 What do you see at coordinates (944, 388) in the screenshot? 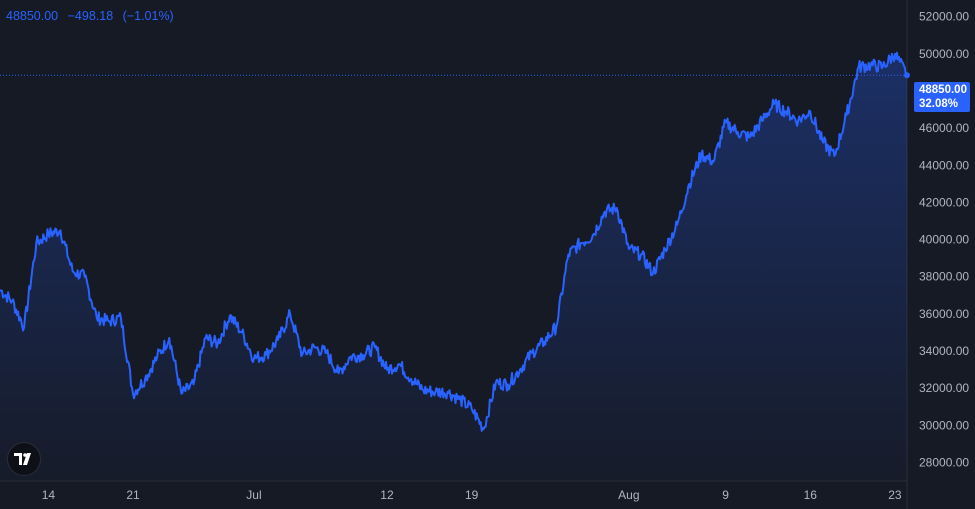
I see `y-tick-label: 32000.00` at bounding box center [944, 388].